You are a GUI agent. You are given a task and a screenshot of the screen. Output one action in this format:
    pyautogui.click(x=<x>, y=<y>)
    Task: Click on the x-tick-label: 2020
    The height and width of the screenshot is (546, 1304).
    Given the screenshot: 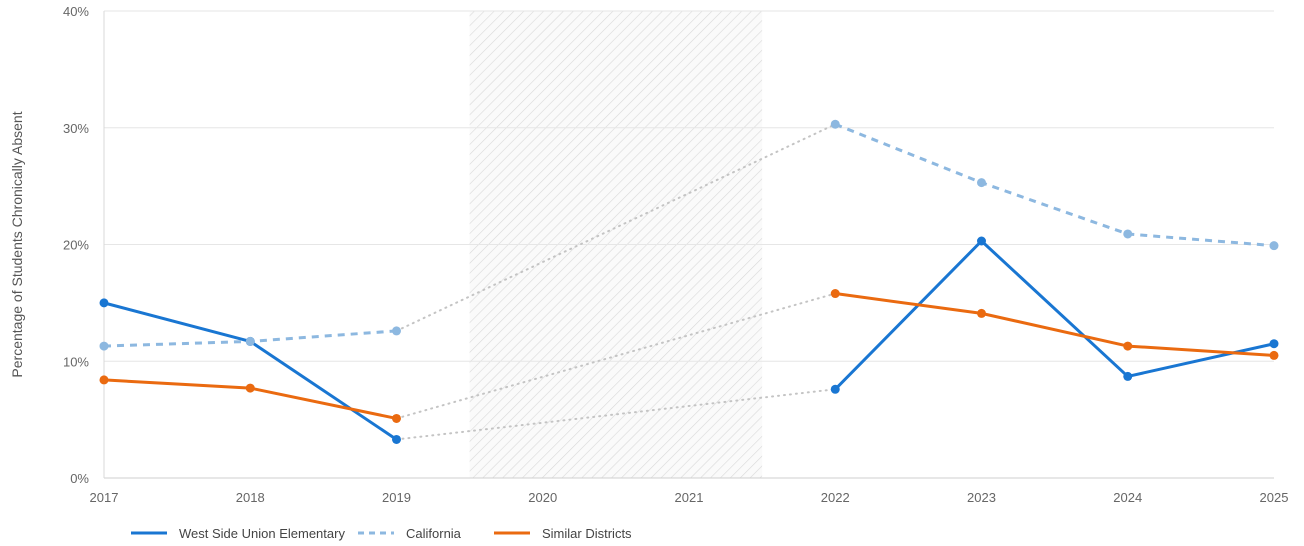 What is the action you would take?
    pyautogui.click(x=542, y=497)
    